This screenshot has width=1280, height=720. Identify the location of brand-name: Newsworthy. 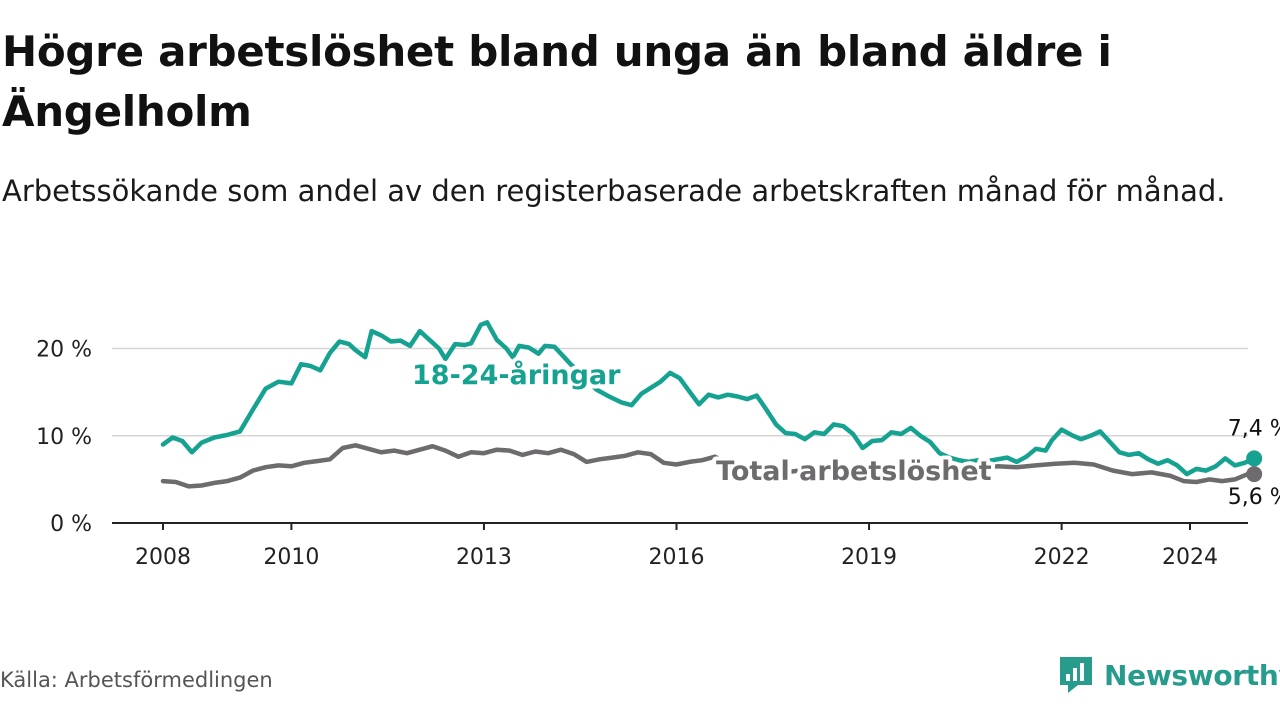
(1192, 675).